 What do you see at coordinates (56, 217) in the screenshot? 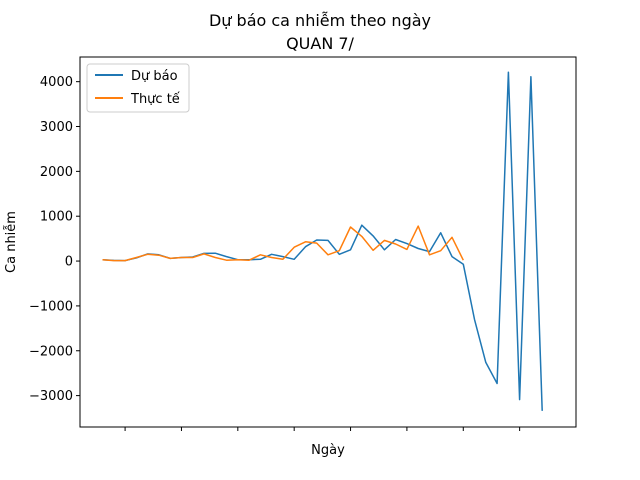
I see `y-tick-label: 1000` at bounding box center [56, 217].